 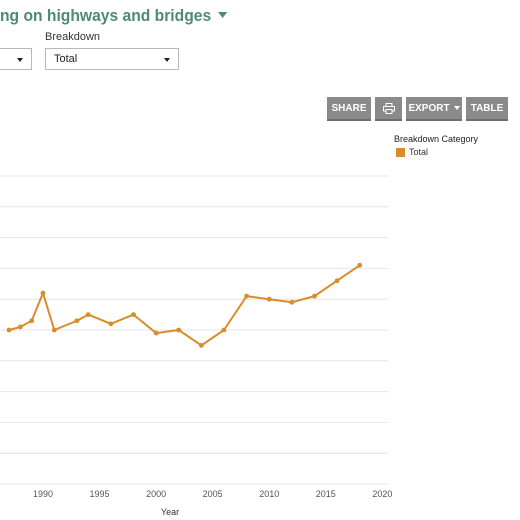 I want to click on first-filter-select, so click(x=16, y=59).